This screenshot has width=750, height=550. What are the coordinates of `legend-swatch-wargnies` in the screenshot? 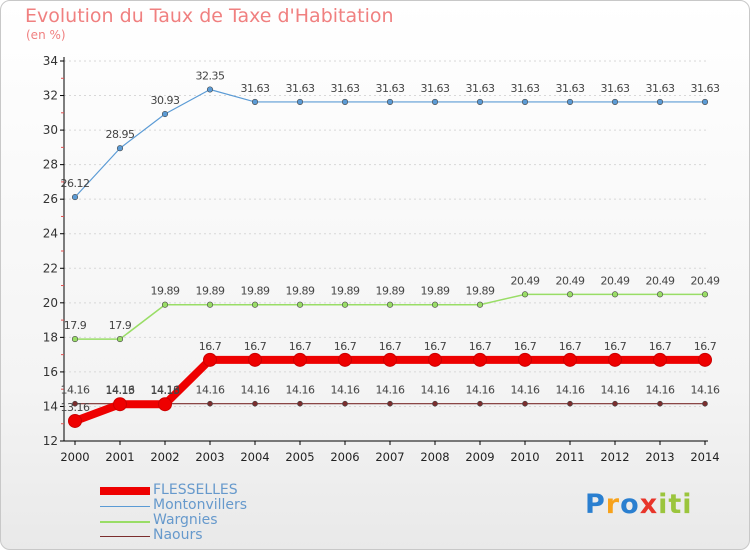 It's located at (125, 522).